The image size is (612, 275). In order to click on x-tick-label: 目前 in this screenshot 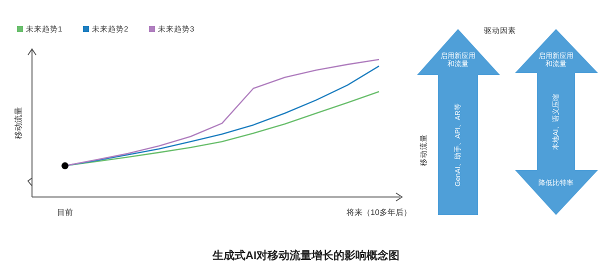, I will do `click(65, 213)`.